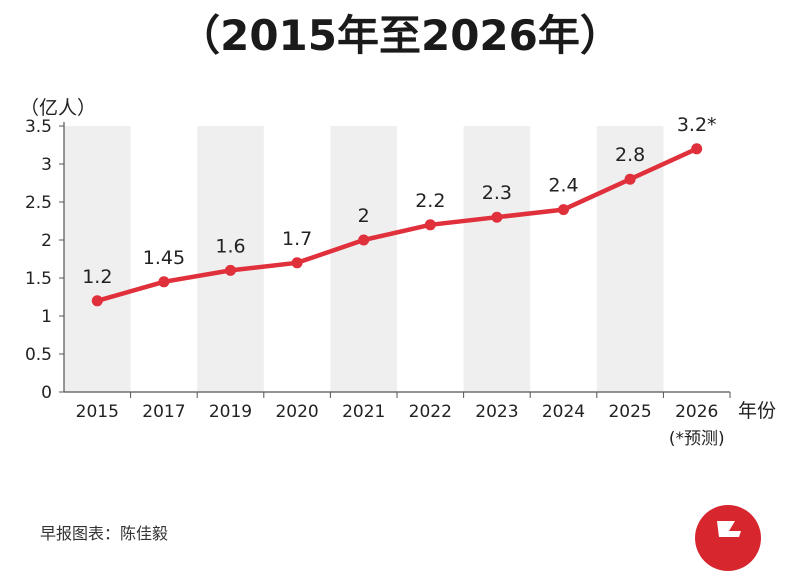 This screenshot has height=571, width=800. Describe the element at coordinates (44, 260) in the screenshot. I see `y-ticks: 0 0.5 1 1.5 2 2.5 3 3.5` at that location.